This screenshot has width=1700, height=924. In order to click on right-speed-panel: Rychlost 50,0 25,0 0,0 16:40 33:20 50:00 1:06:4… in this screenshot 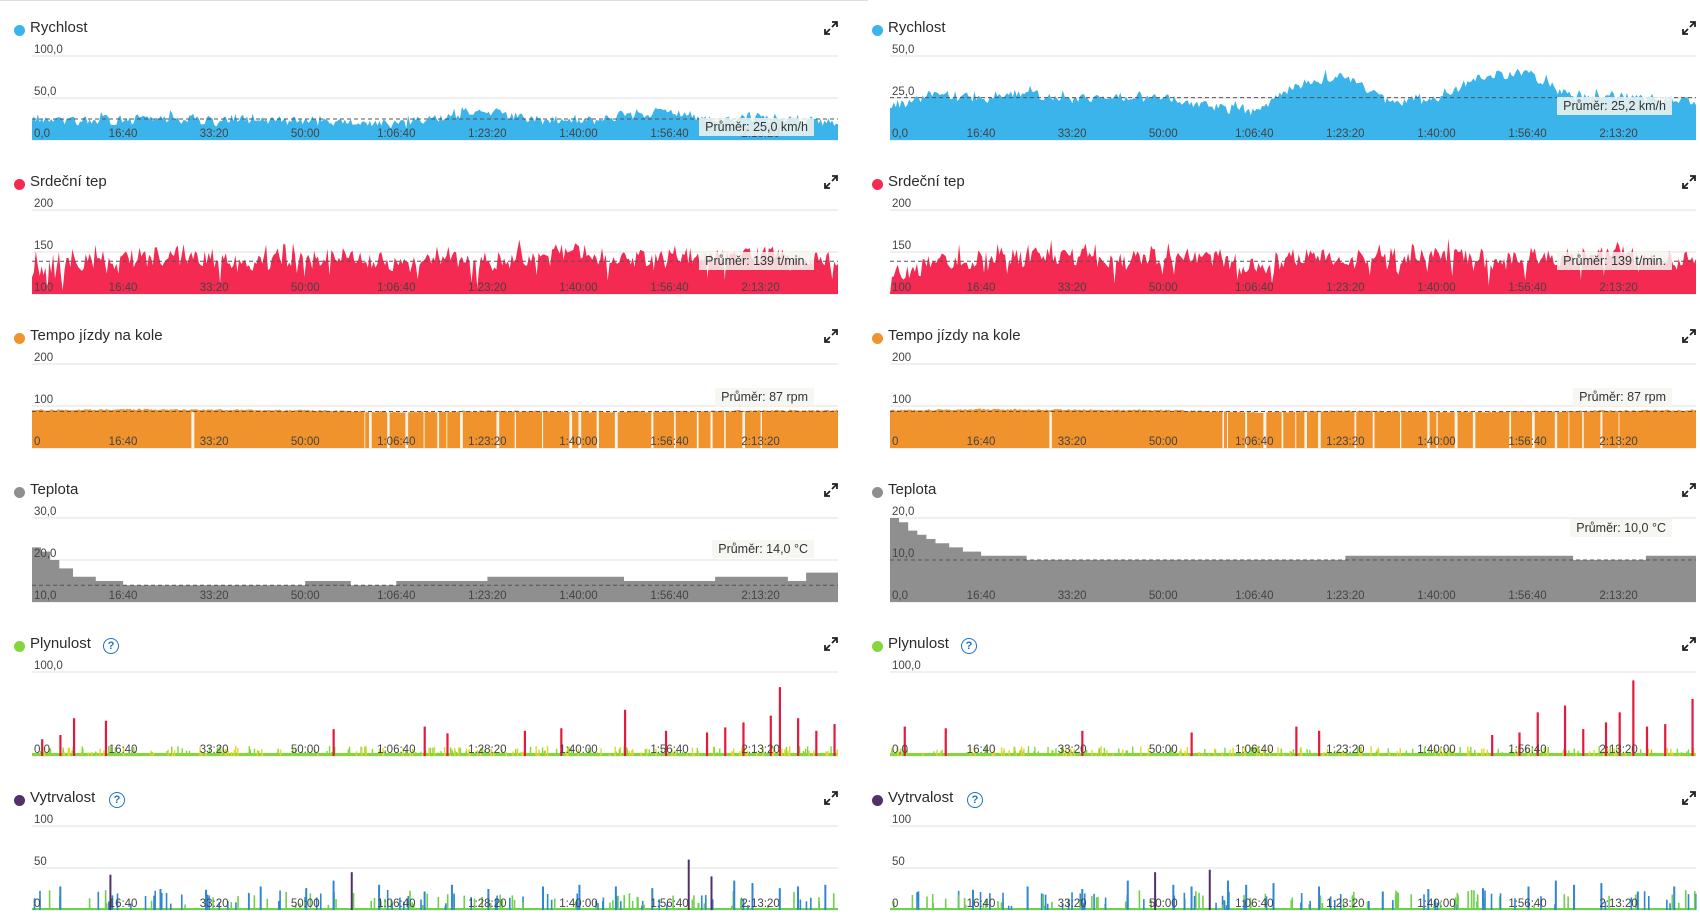, I will do `click(1278, 77)`.